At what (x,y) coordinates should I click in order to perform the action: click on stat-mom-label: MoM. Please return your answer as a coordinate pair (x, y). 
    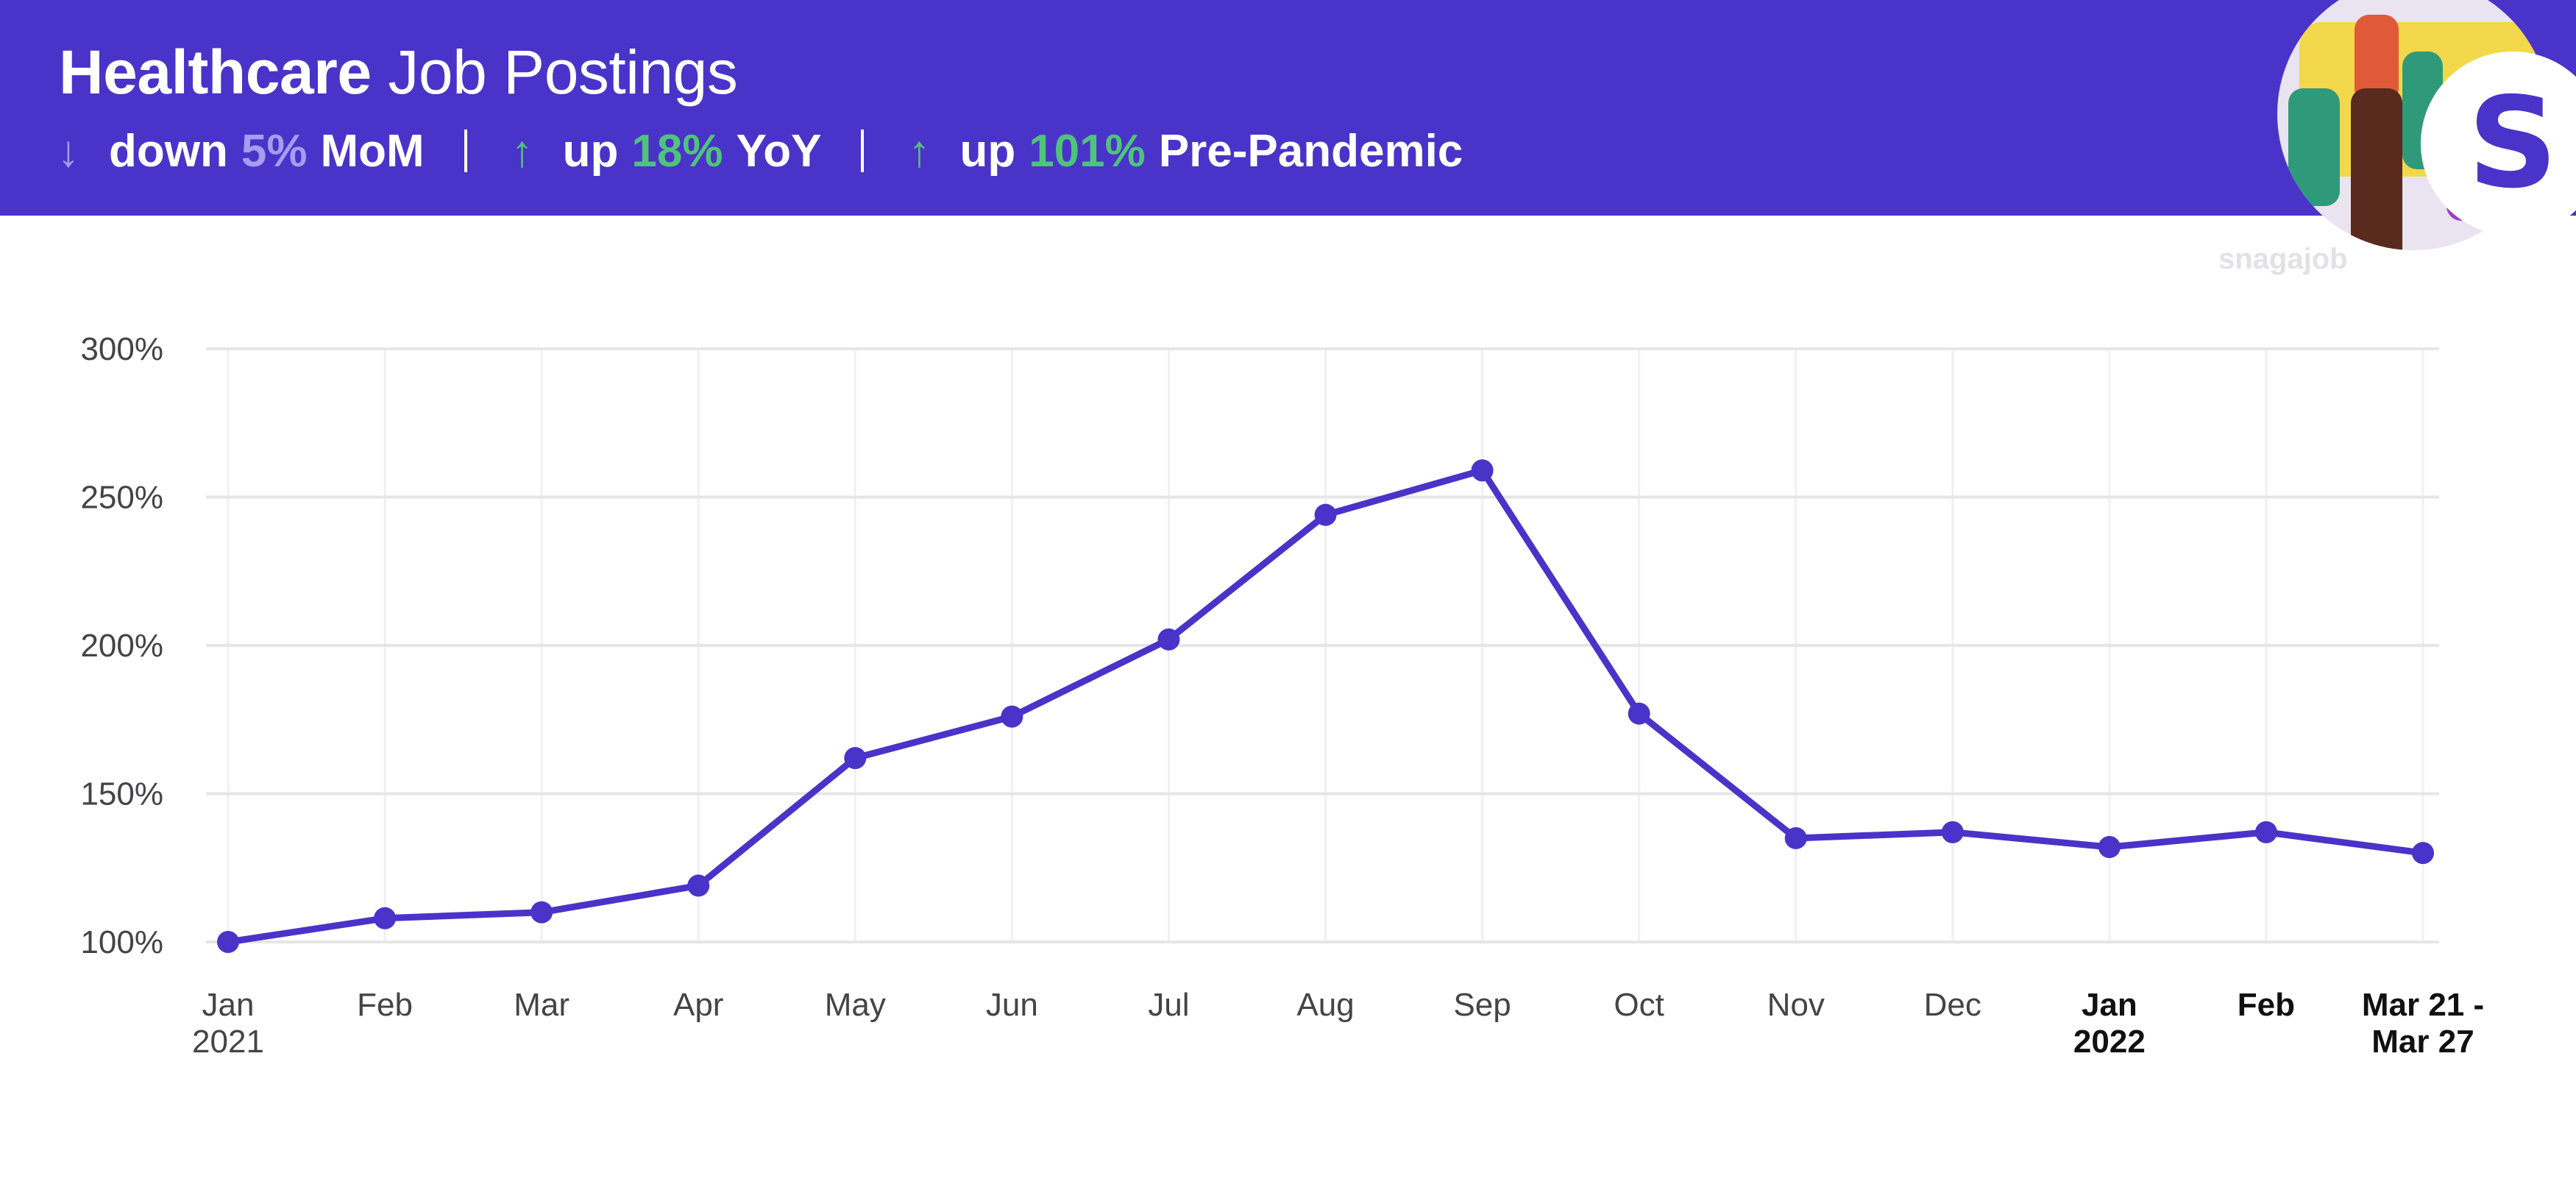
    Looking at the image, I should click on (372, 151).